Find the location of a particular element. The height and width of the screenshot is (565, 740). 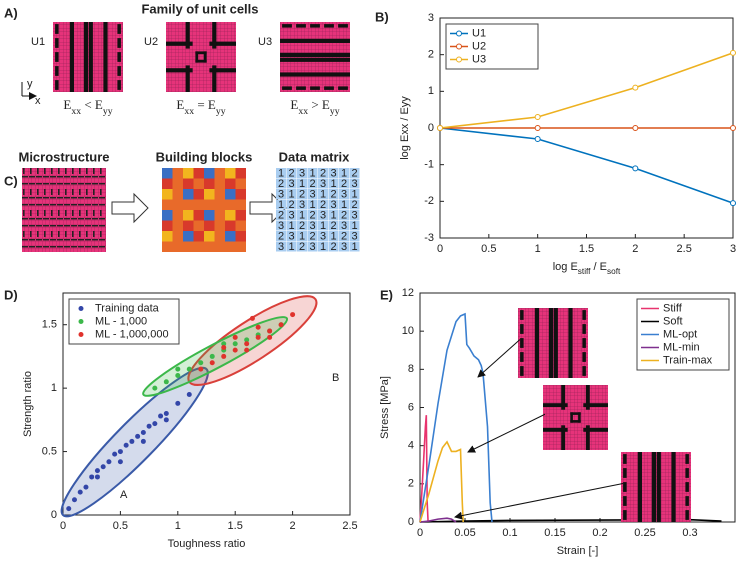

x-tick-label: 1 is located at coordinates (178, 526).